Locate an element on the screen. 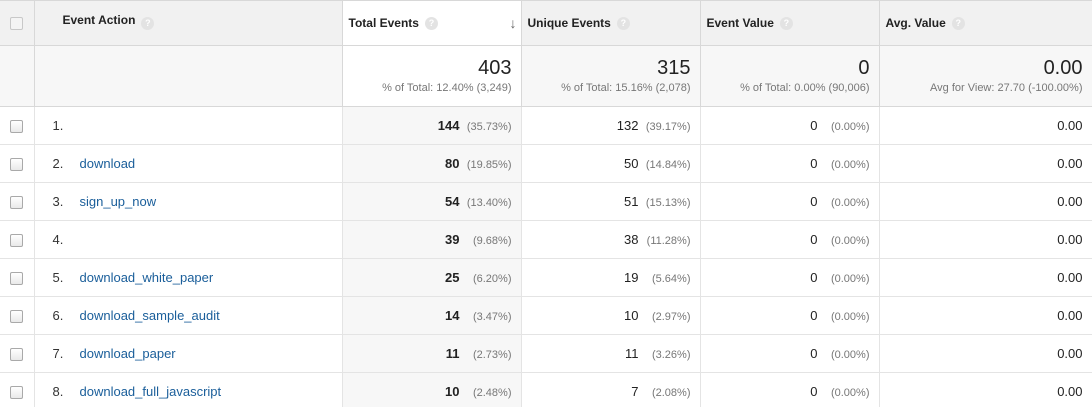 Image resolution: width=1092 pixels, height=407 pixels. total-events-percent: (2.73%) is located at coordinates (492, 355).